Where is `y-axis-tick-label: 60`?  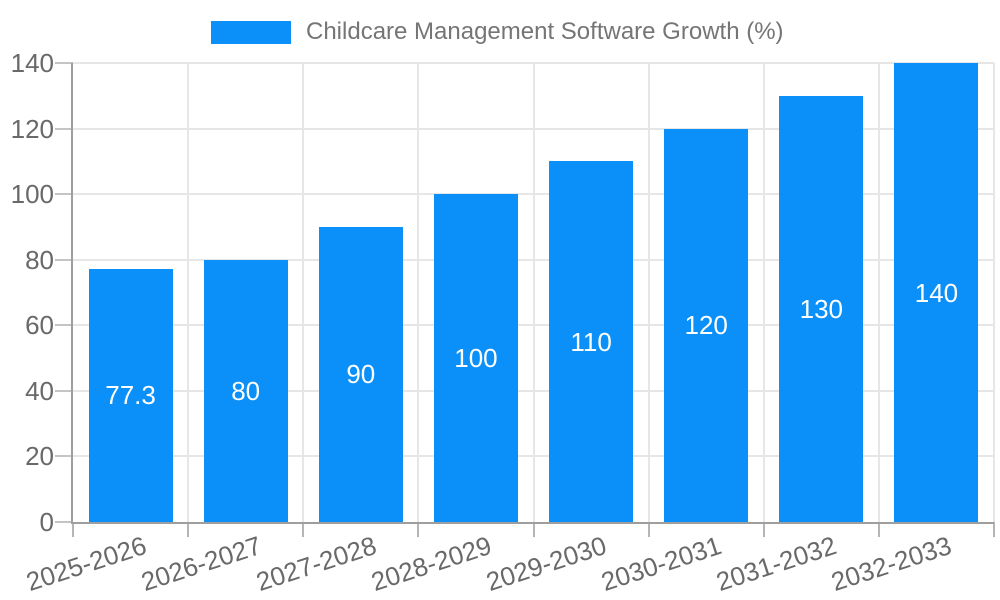
y-axis-tick-label: 60 is located at coordinates (39, 325).